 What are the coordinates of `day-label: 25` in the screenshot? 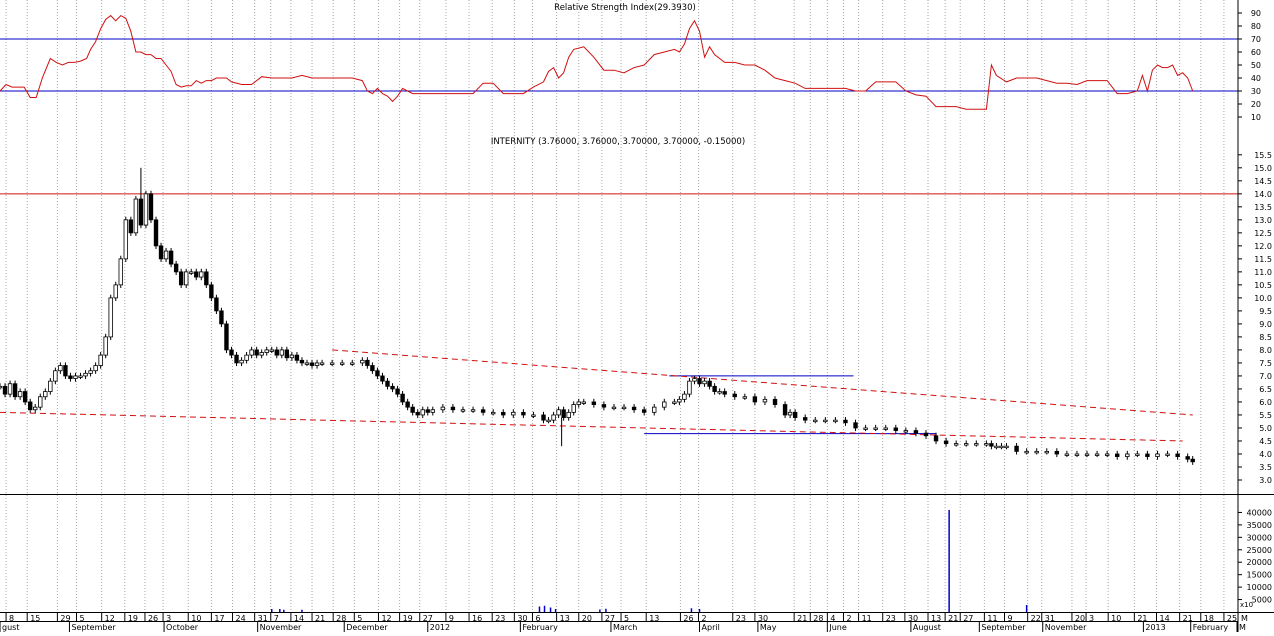 It's located at (1232, 618).